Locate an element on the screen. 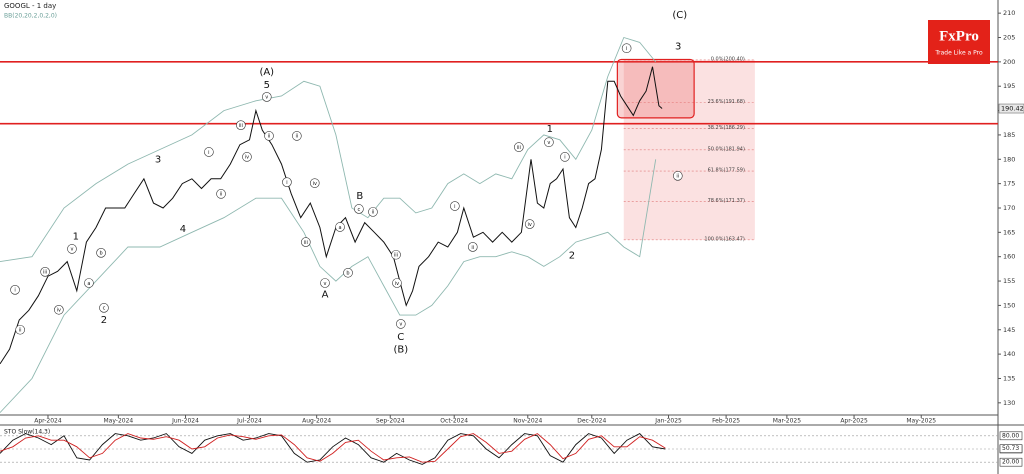 This screenshot has width=1024, height=474. x-tick-label: Feb-2025 is located at coordinates (726, 421).